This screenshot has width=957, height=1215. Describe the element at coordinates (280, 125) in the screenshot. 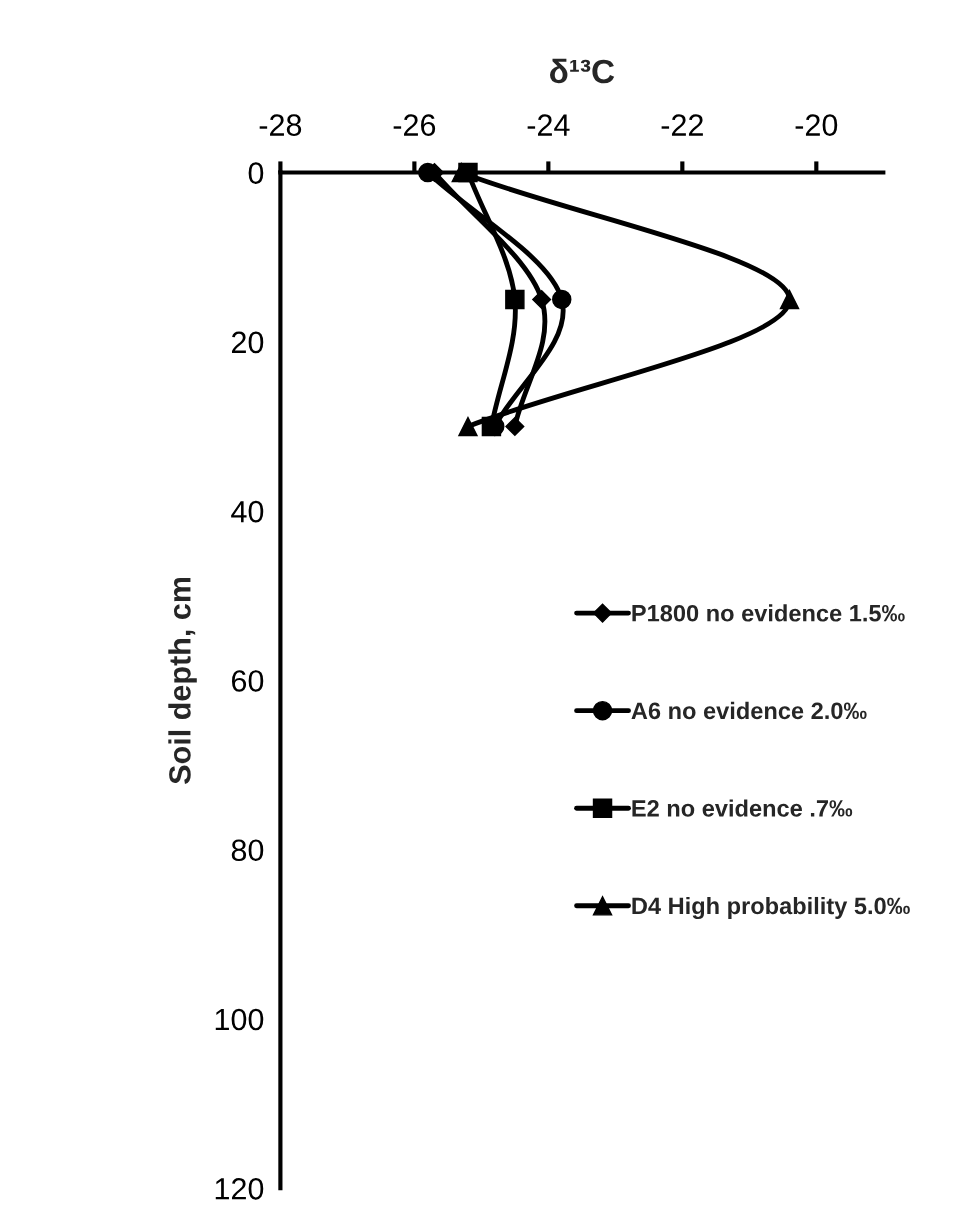

I see `x-tick-label: -28` at that location.